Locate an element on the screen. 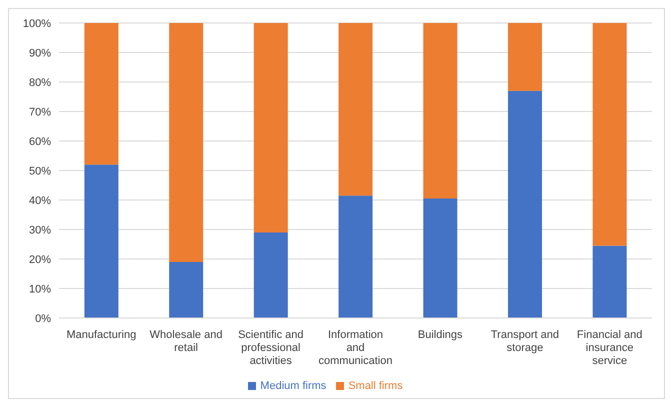  y-tick-label: 20% is located at coordinates (40, 260).